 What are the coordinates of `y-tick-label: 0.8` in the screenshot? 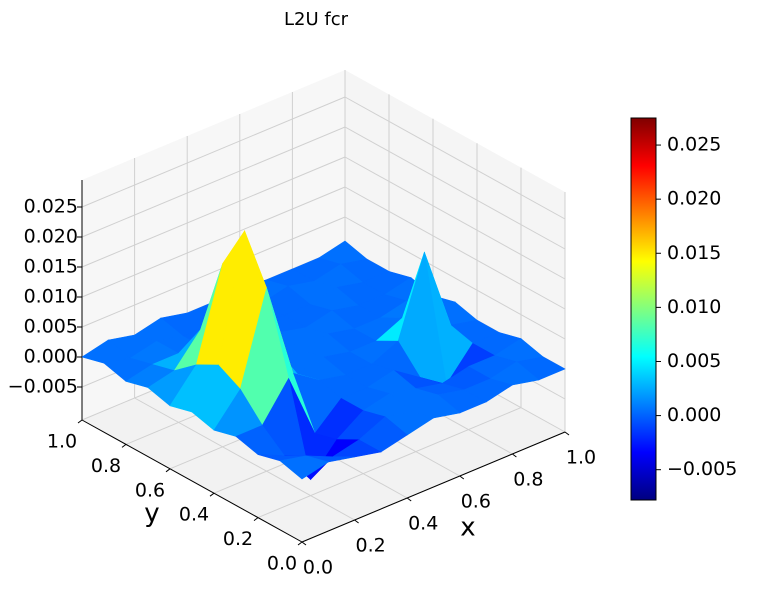 It's located at (106, 466).